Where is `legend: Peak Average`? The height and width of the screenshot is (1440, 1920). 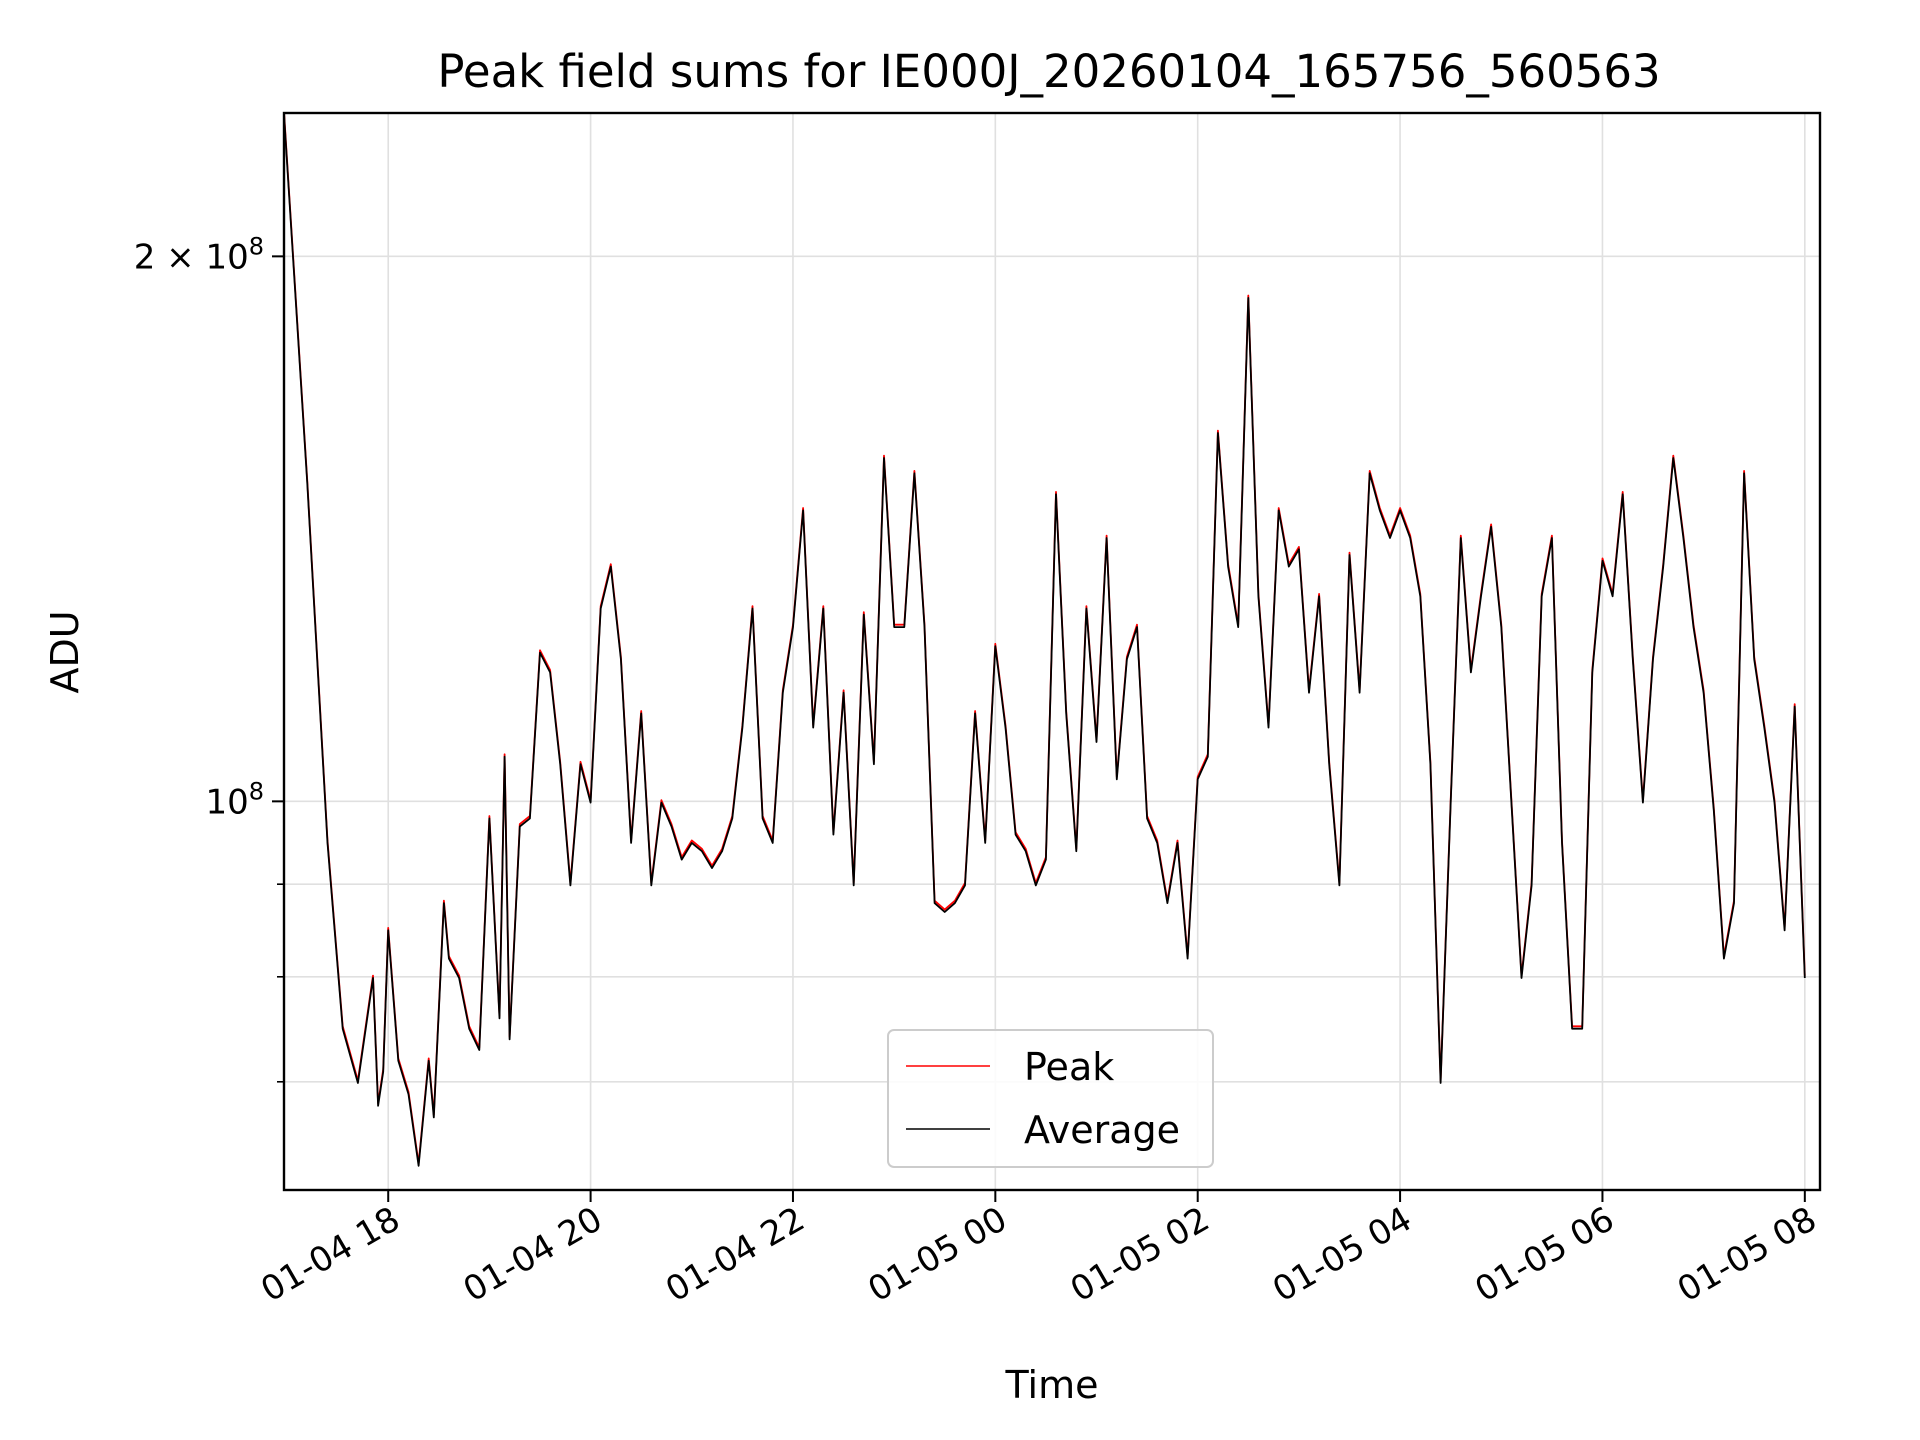
legend: Peak Average is located at coordinates (1050, 1098).